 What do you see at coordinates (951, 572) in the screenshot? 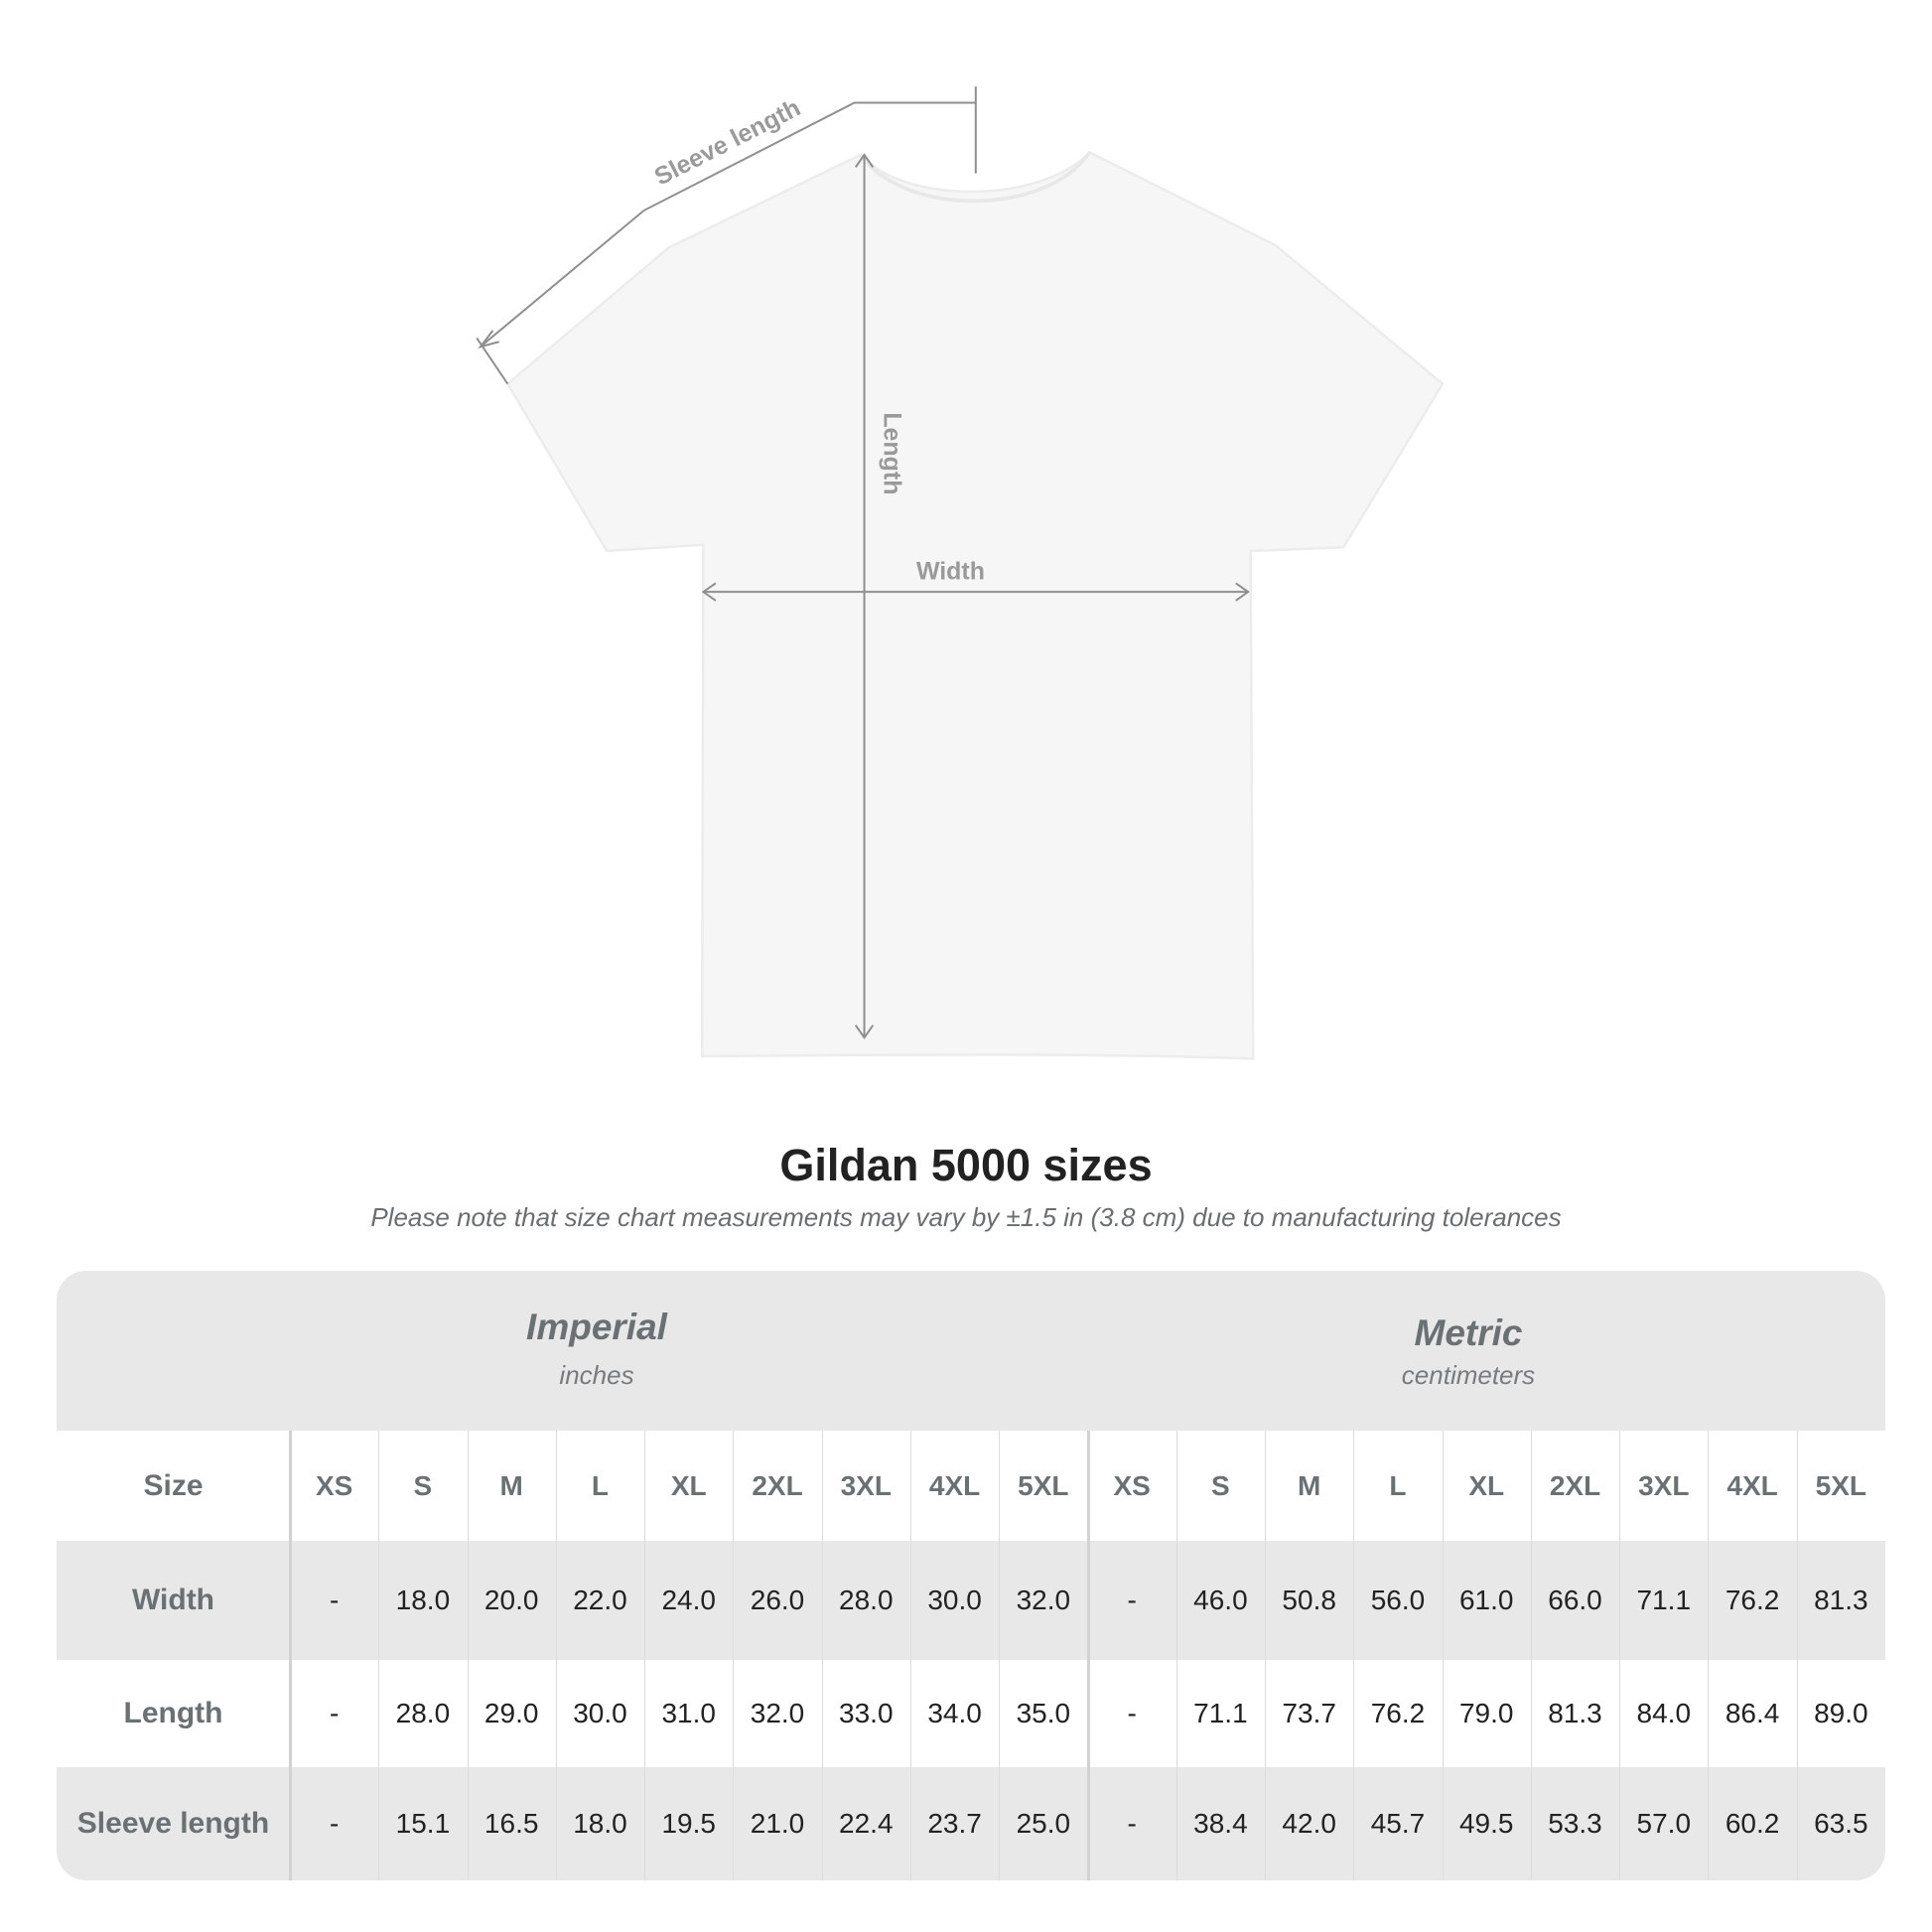
I see `width-label: Width` at bounding box center [951, 572].